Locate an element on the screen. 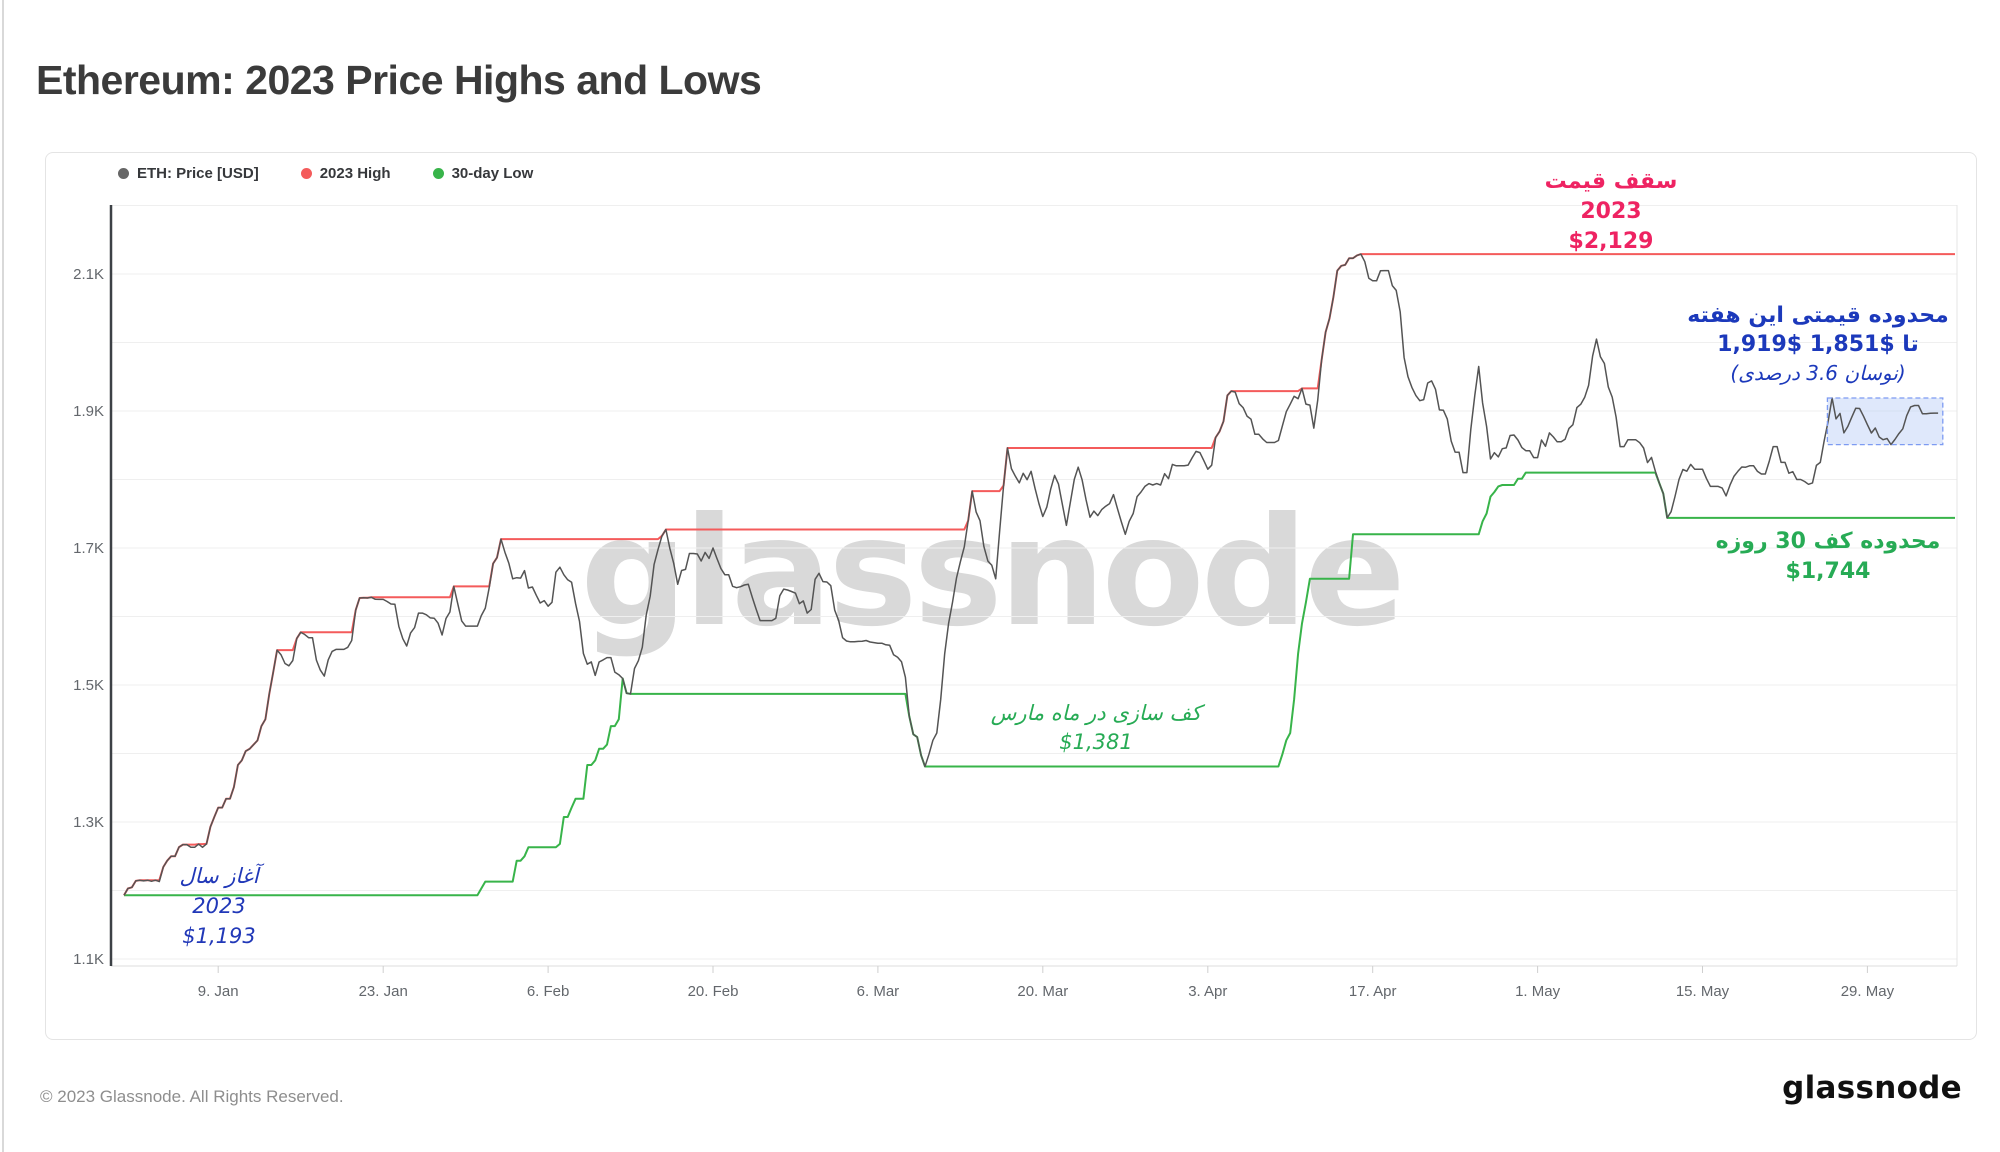 The height and width of the screenshot is (1152, 2000). window-left-edge is located at coordinates (3, 576).